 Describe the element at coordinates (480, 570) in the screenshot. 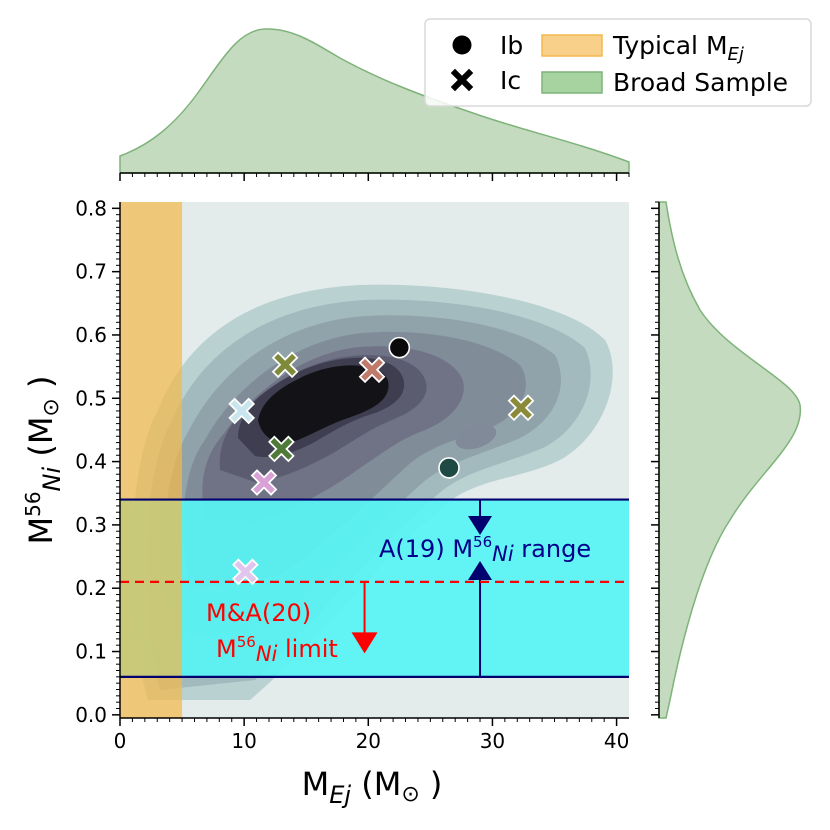

I see `a19-arrow-up` at that location.